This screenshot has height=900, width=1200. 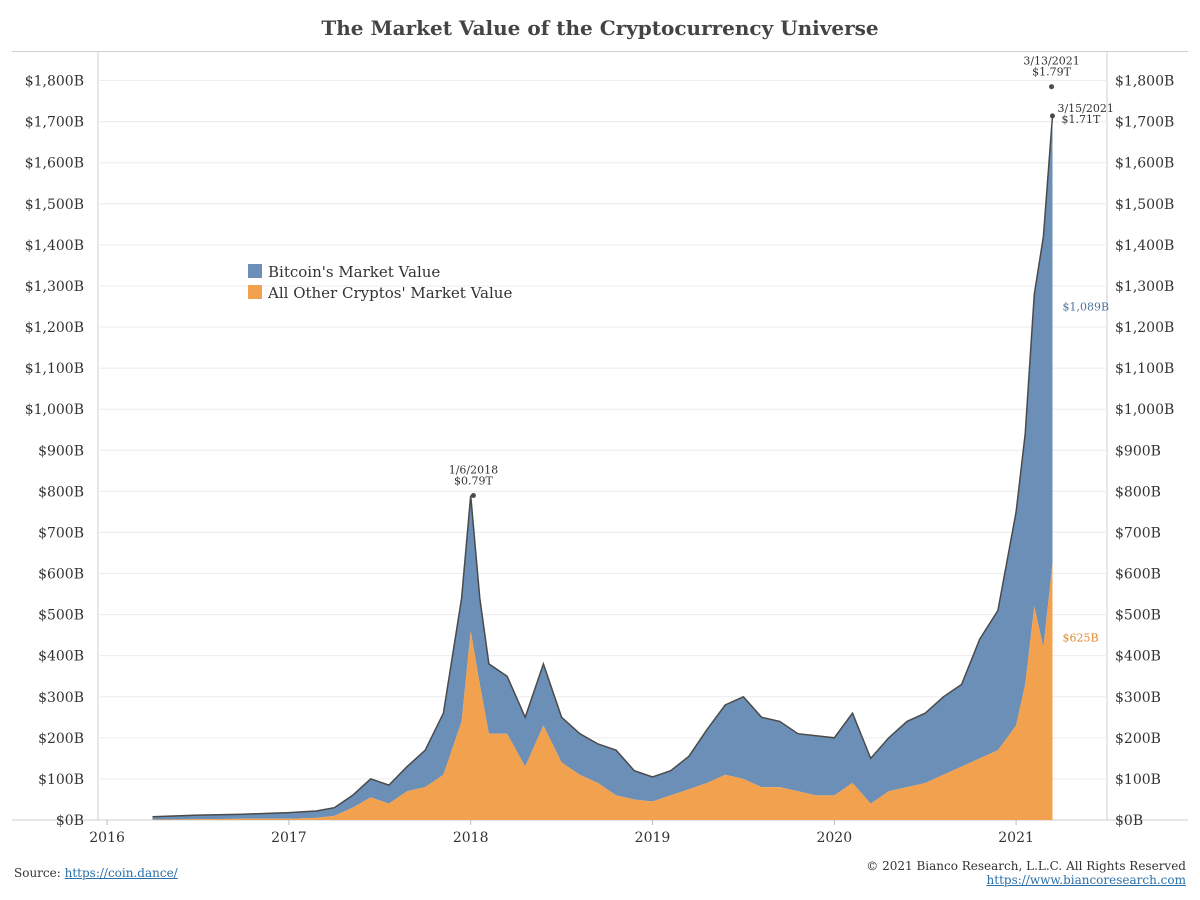 What do you see at coordinates (1144, 410) in the screenshot?
I see `y-tick-label-right: $1,000B` at bounding box center [1144, 410].